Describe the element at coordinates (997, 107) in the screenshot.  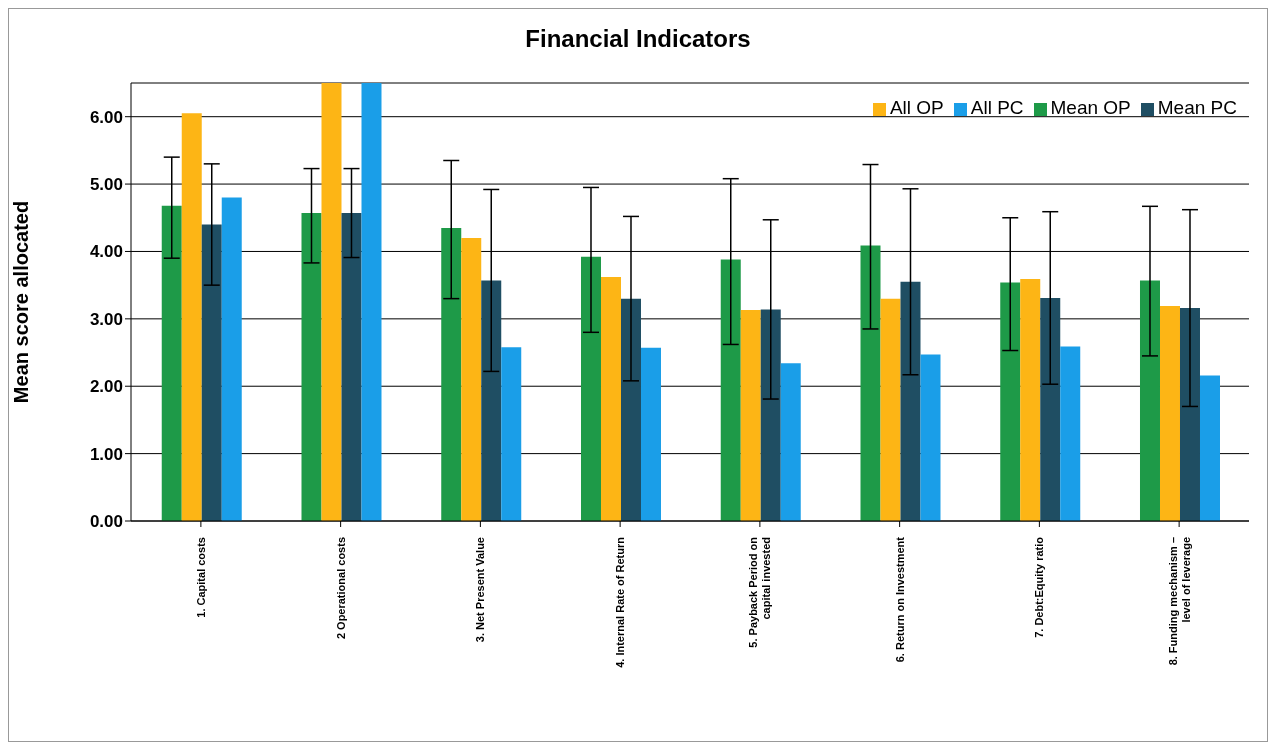
I see `legend-label: All PC` at that location.